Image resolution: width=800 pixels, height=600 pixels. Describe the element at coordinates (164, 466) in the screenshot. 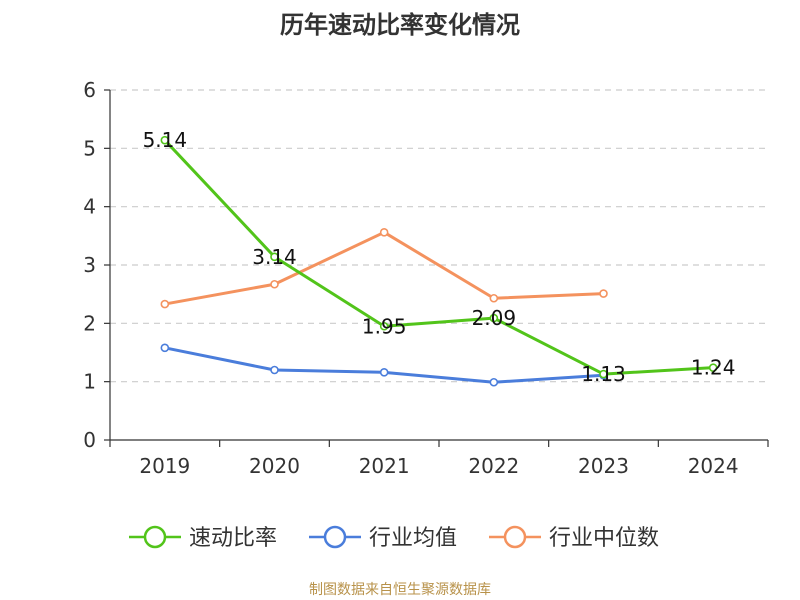

I see `x-tick-label: 2019` at that location.